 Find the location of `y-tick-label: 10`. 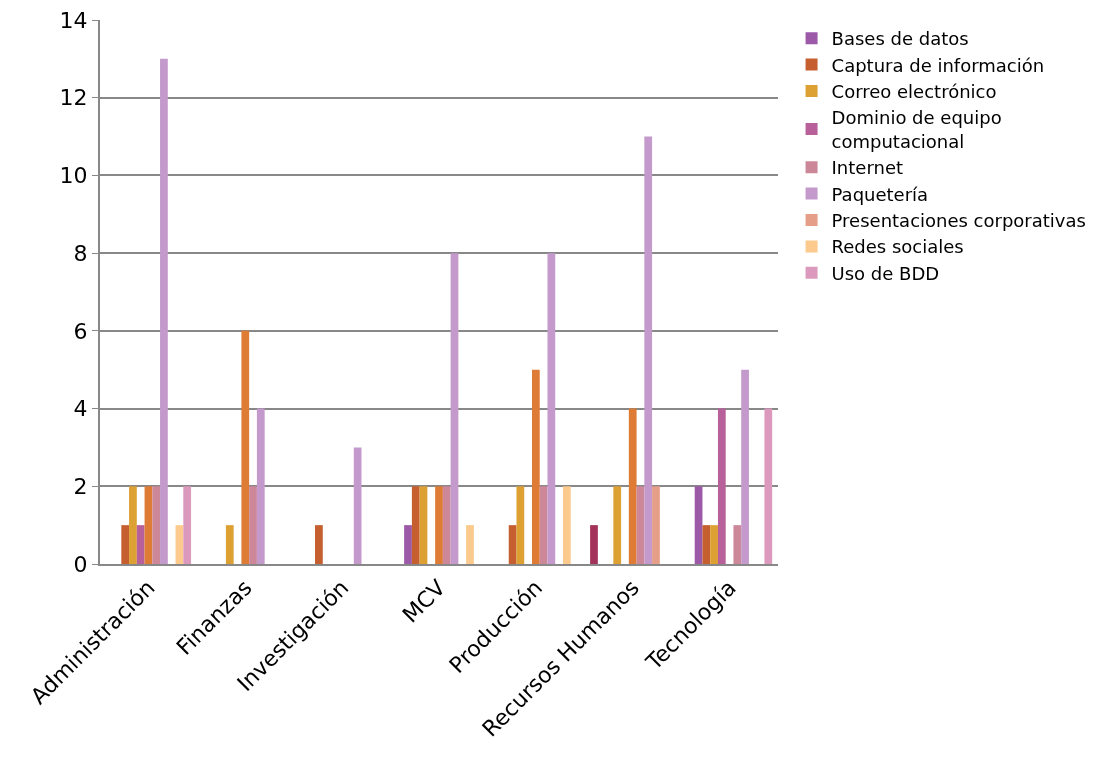

y-tick-label: 10 is located at coordinates (73, 176).